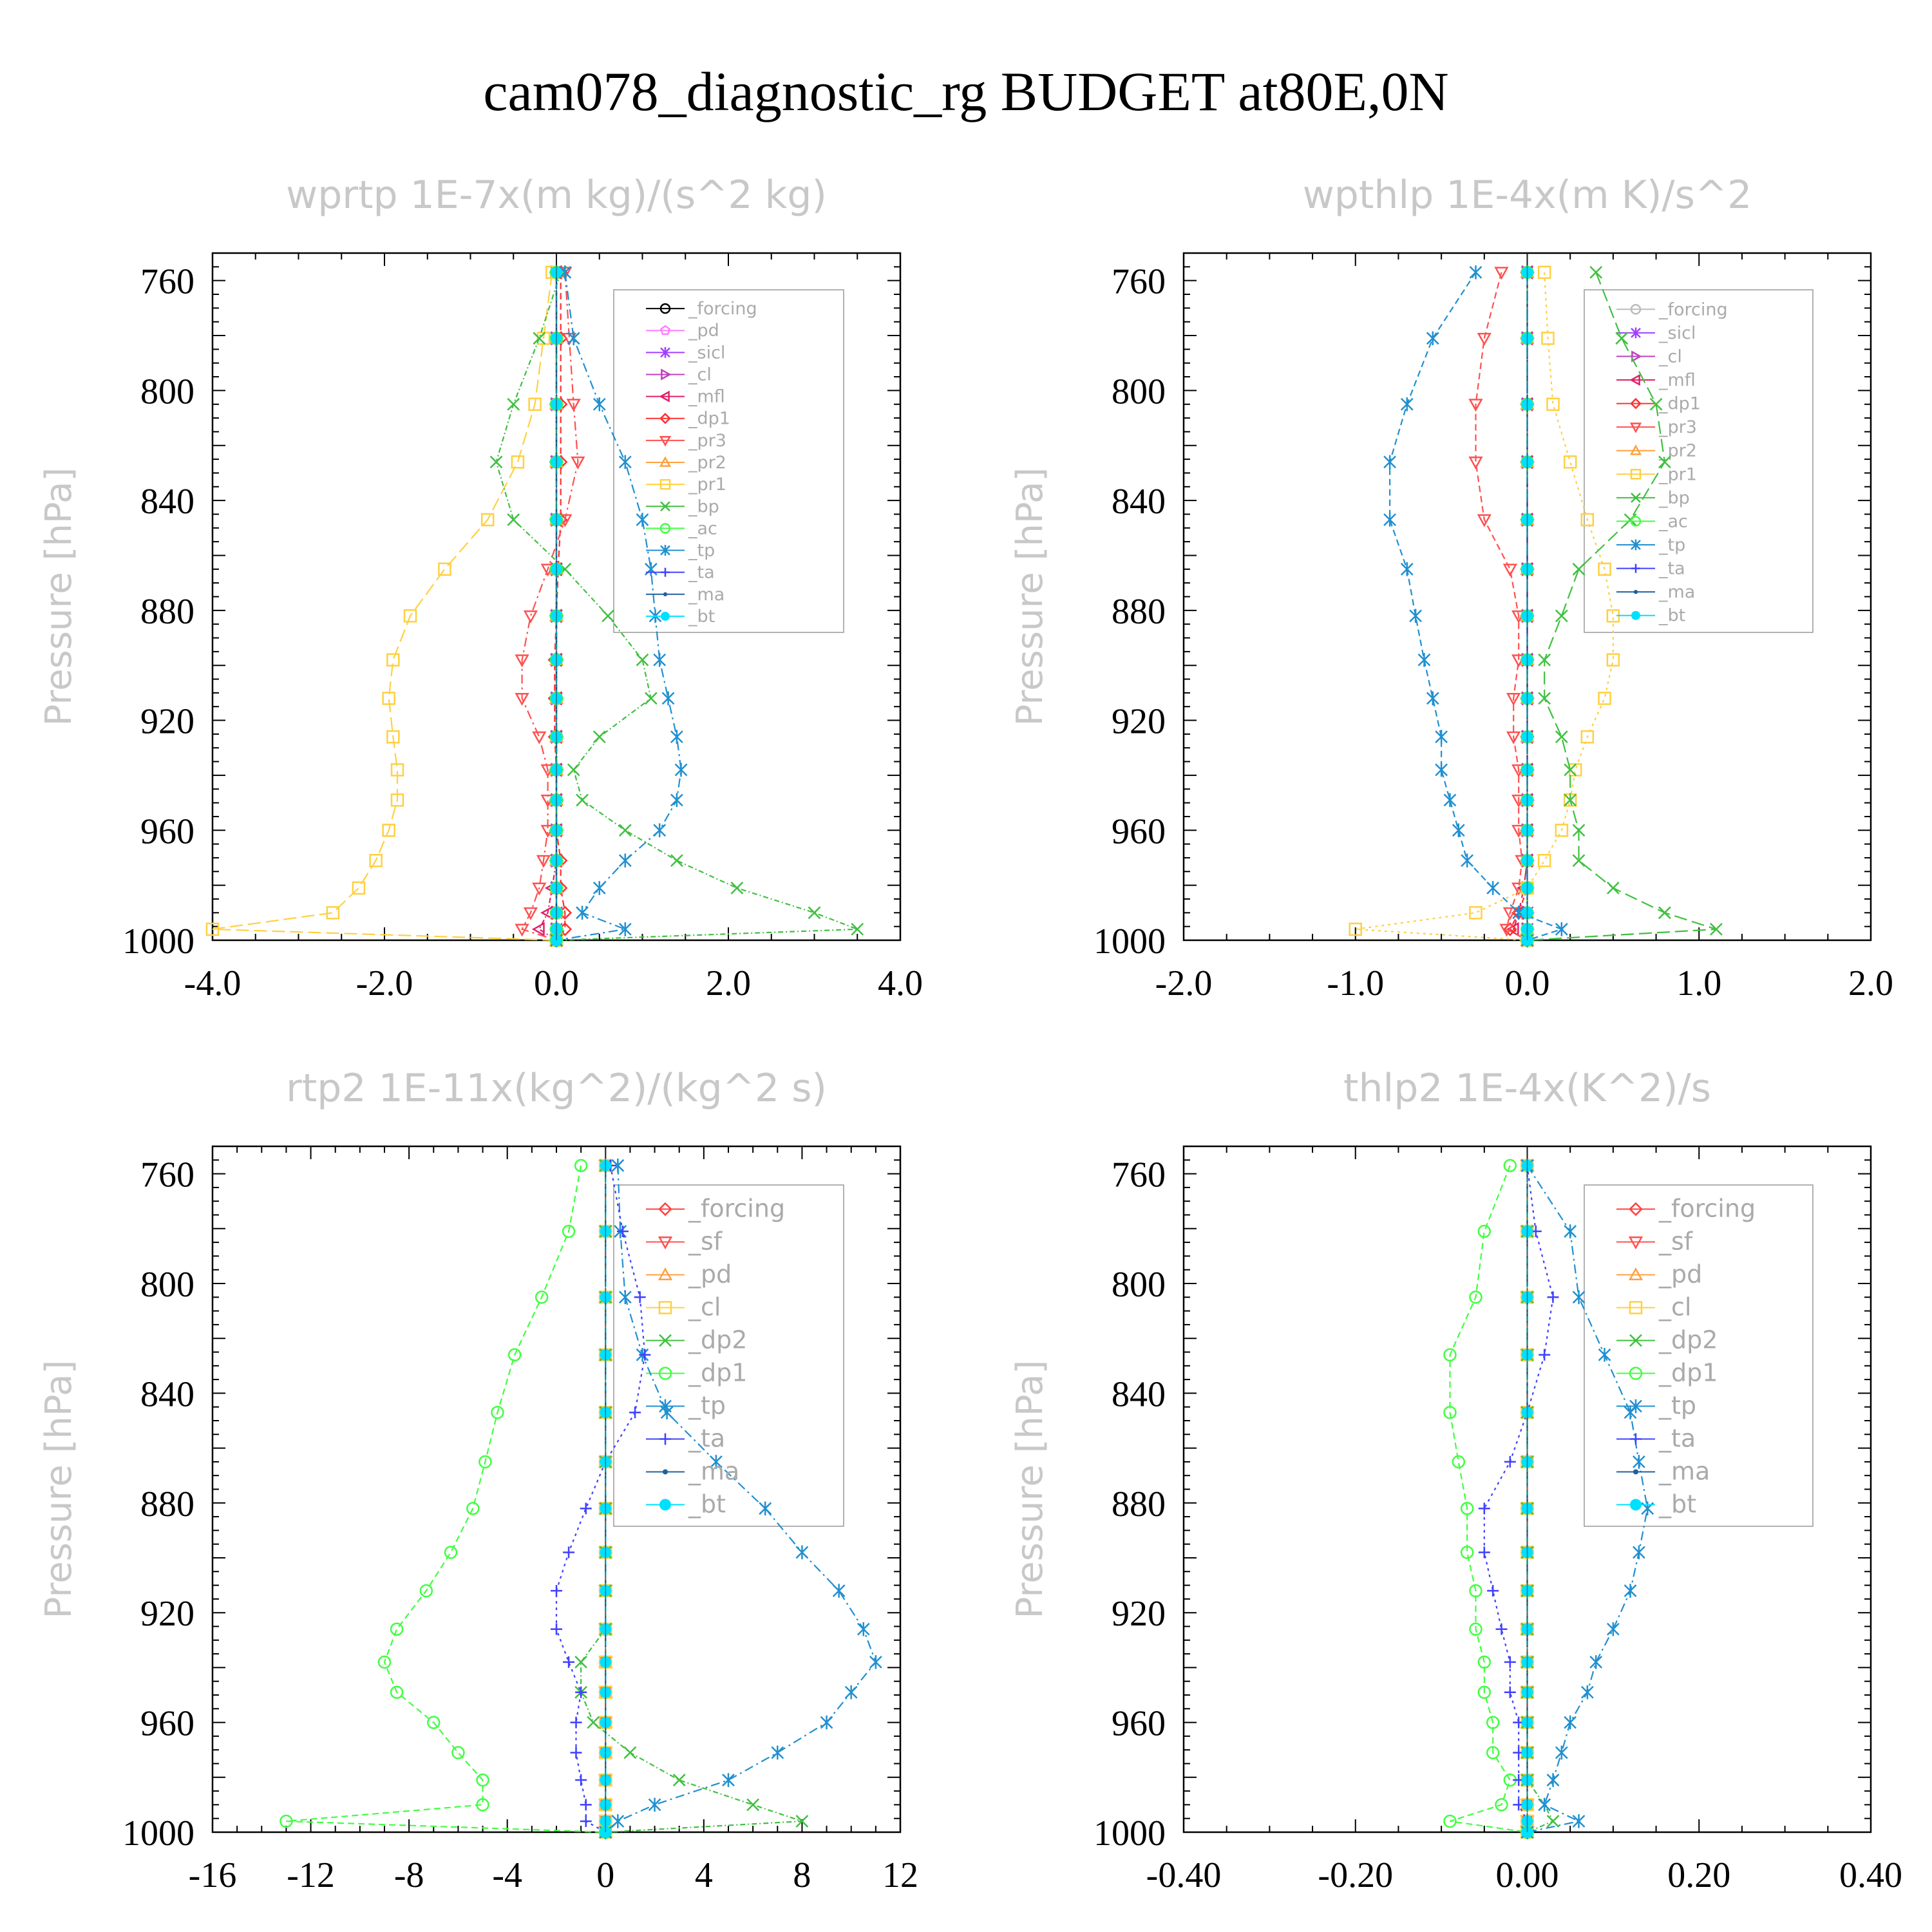 Image resolution: width=1932 pixels, height=1932 pixels. What do you see at coordinates (167, 1504) in the screenshot?
I see `y-tick-label: 880` at bounding box center [167, 1504].